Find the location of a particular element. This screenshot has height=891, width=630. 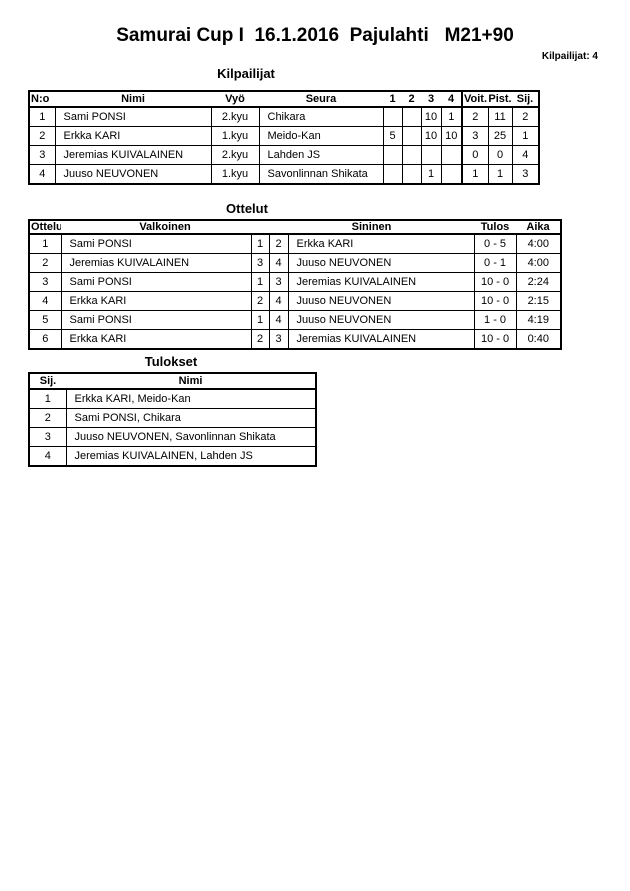

cell-result: 1 - 0 is located at coordinates (495, 320).